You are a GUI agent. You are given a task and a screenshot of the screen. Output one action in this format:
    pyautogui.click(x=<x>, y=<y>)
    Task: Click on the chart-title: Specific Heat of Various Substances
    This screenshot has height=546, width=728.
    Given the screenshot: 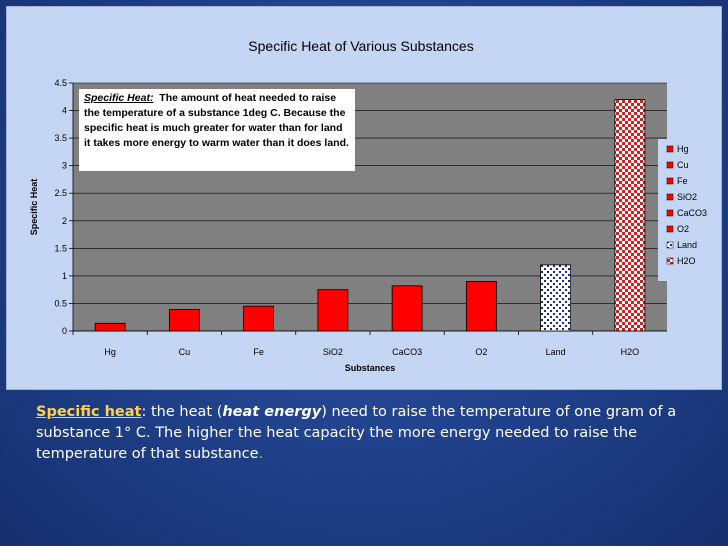 What is the action you would take?
    pyautogui.click(x=360, y=46)
    